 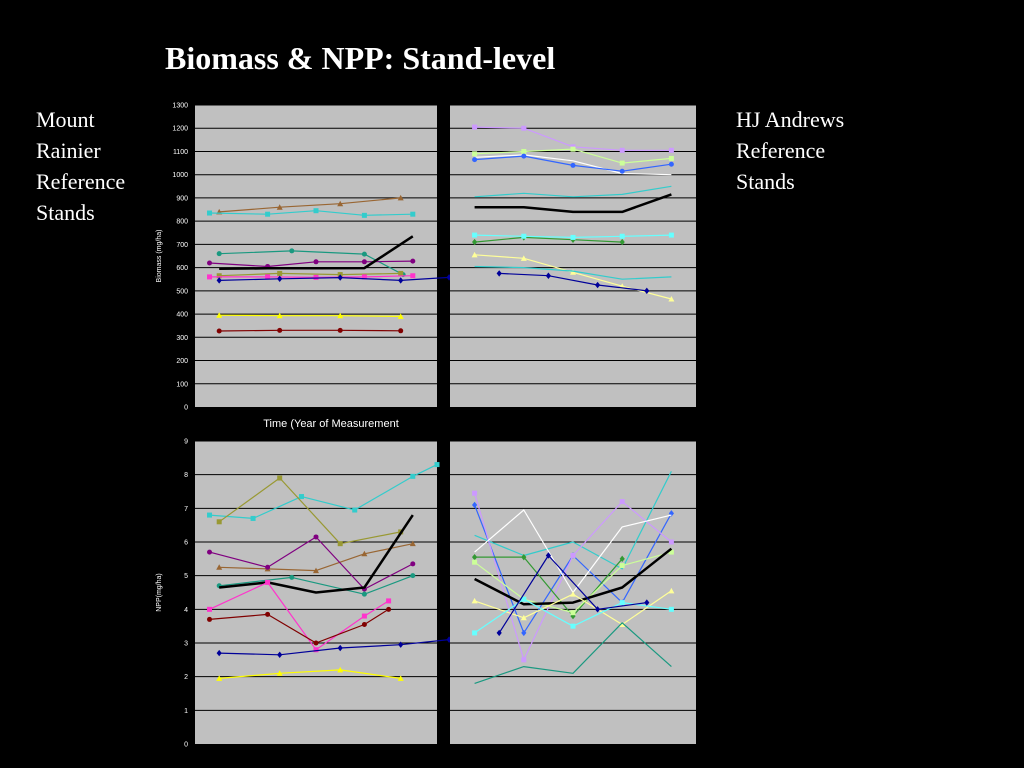 What do you see at coordinates (182, 245) in the screenshot?
I see `y-tick-label: 700` at bounding box center [182, 245].